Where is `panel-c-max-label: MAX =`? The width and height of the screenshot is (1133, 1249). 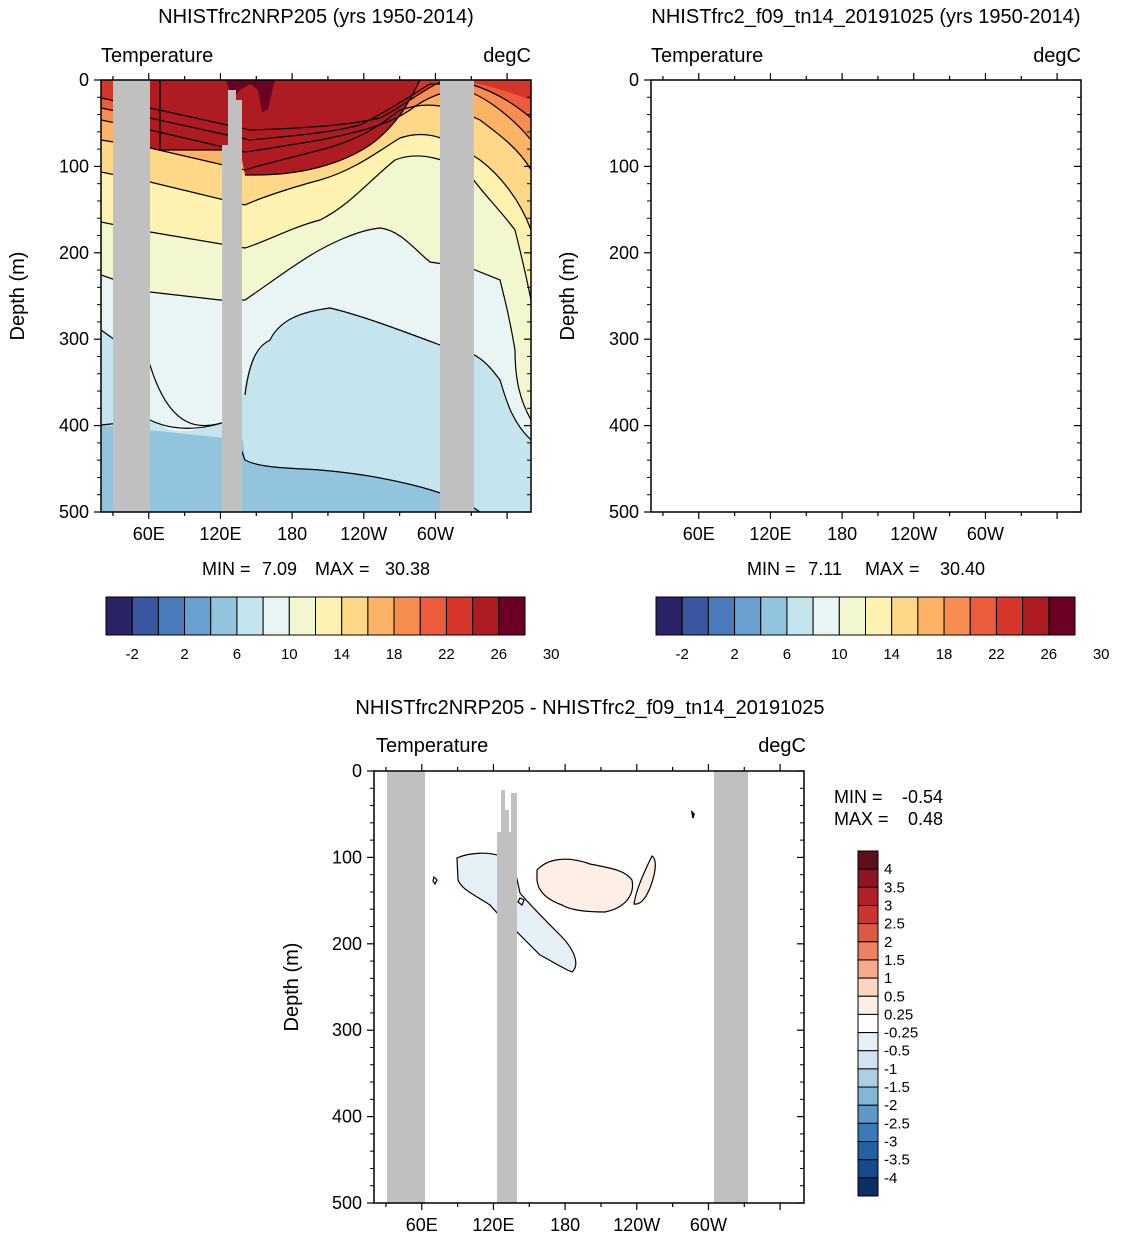
panel-c-max-label: MAX = is located at coordinates (861, 819).